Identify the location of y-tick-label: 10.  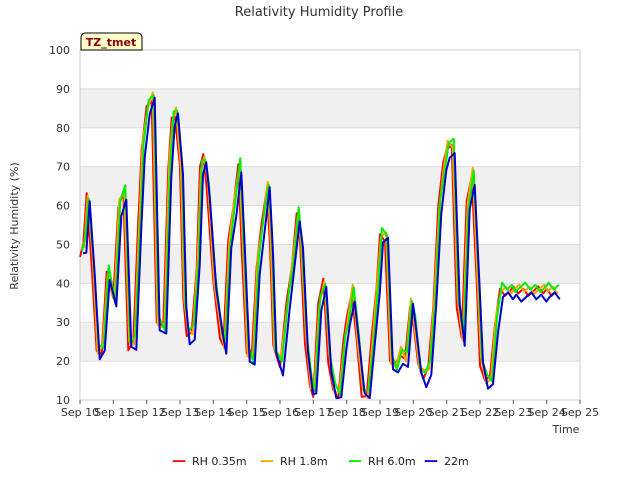
(63, 400).